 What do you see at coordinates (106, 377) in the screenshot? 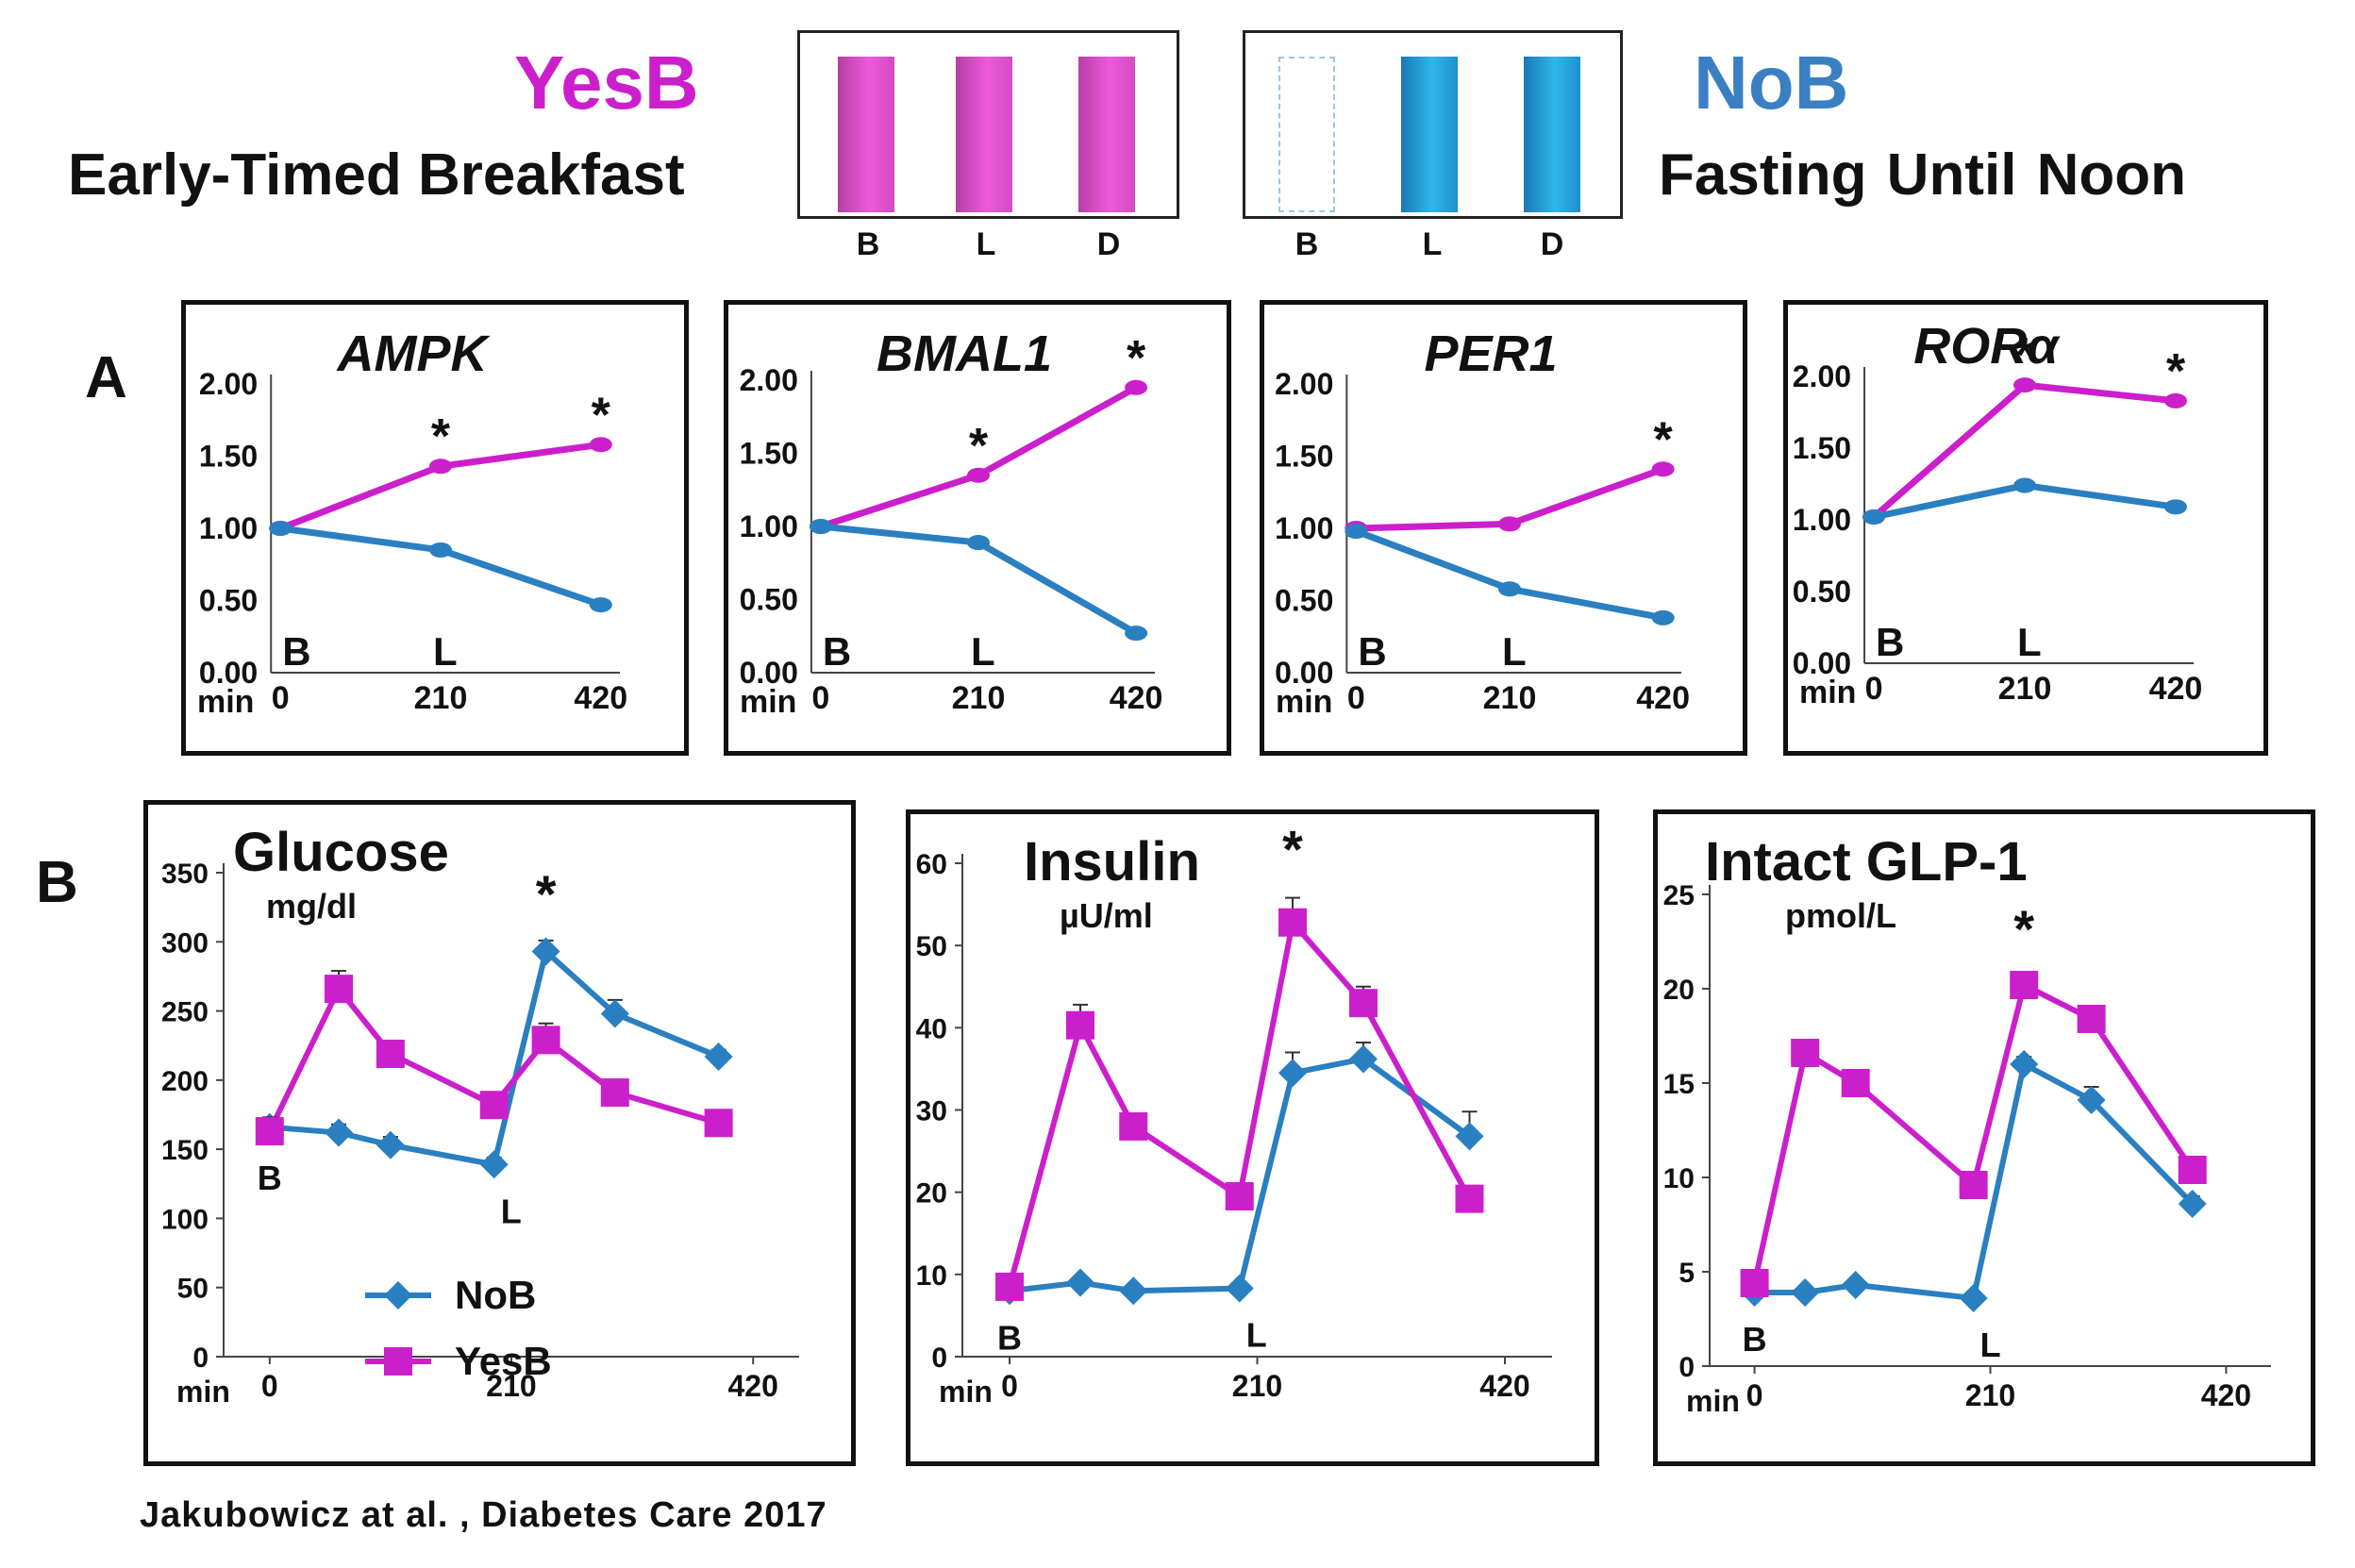
I see `section-a-label: A` at bounding box center [106, 377].